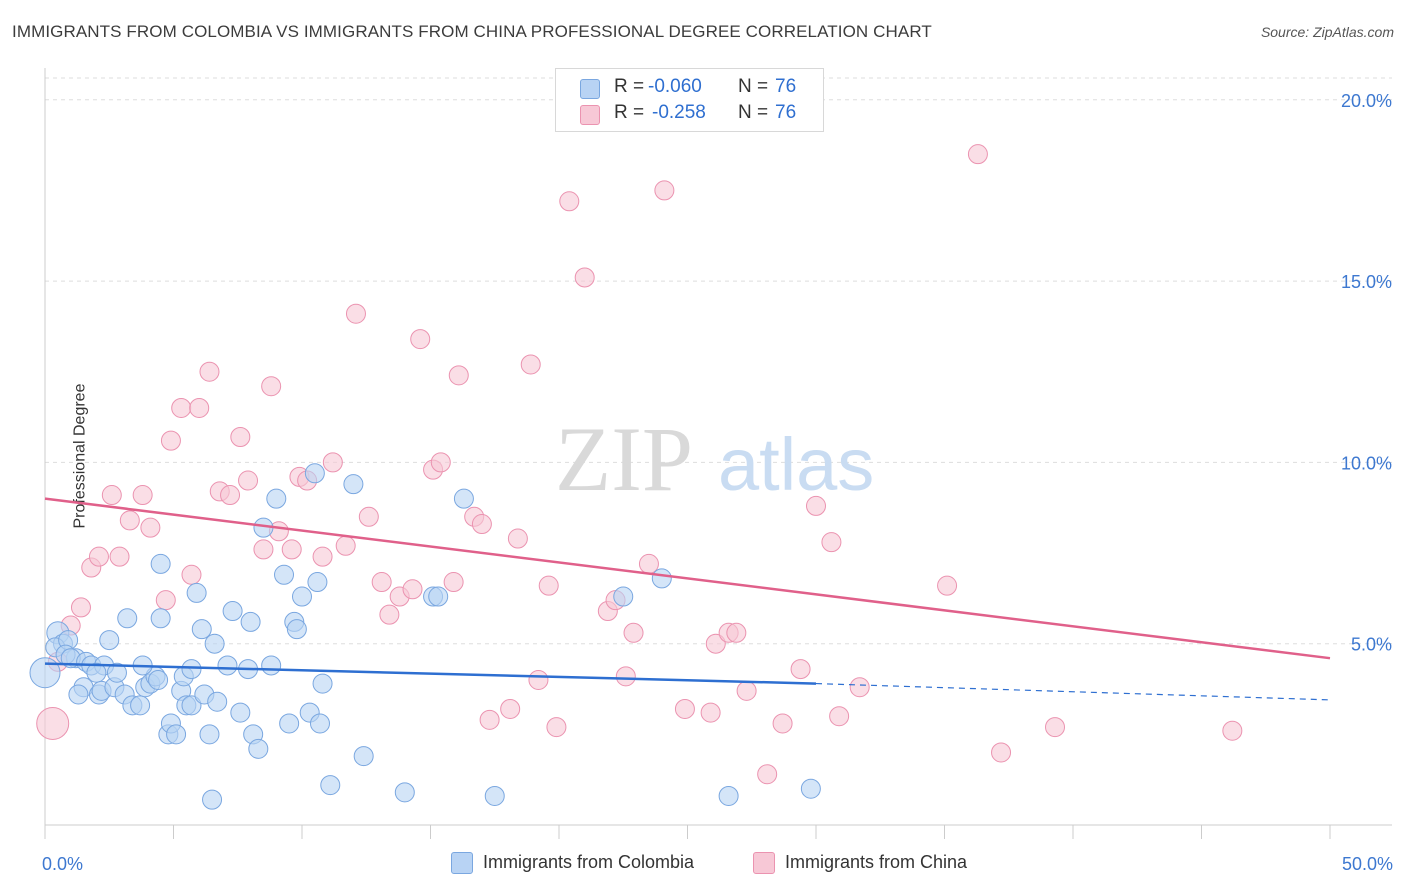 The height and width of the screenshot is (892, 1406). I want to click on y-tick-label: 20.0%, so click(1366, 101).